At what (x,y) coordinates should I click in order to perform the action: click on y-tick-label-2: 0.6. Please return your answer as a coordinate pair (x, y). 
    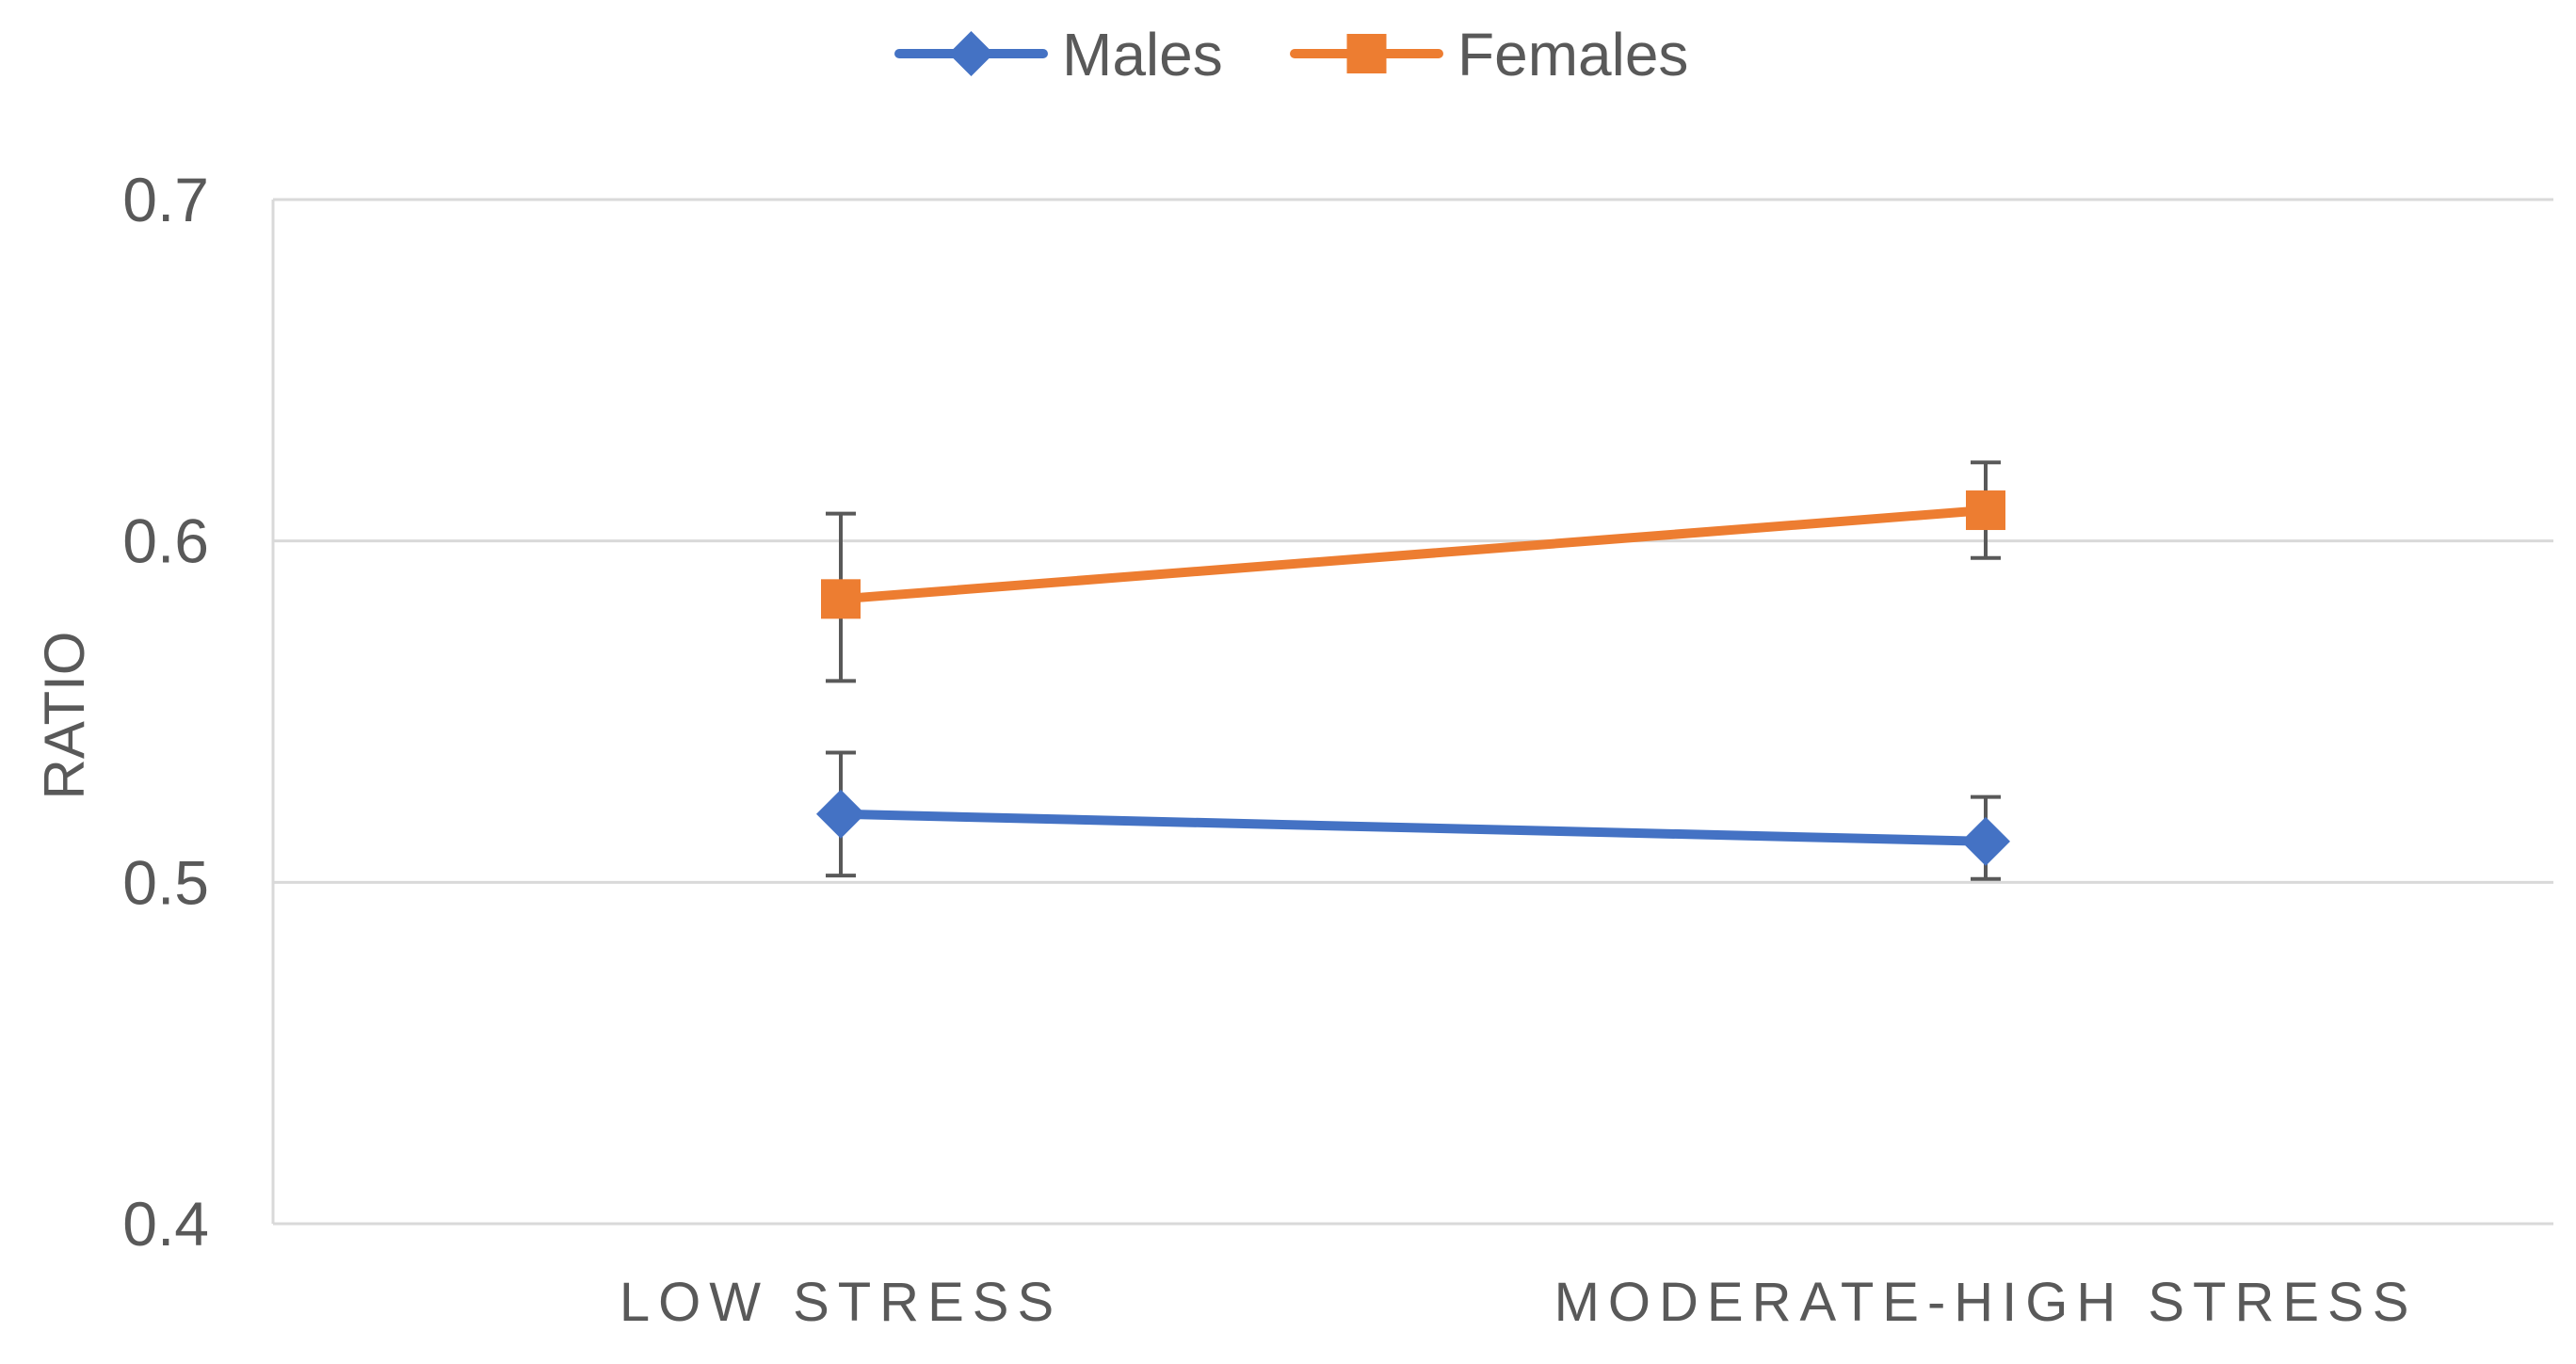
    Looking at the image, I should click on (165, 541).